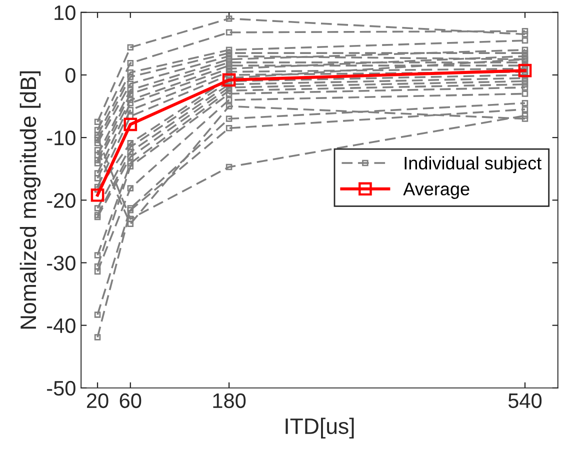 Image resolution: width=571 pixels, height=458 pixels. What do you see at coordinates (61, 388) in the screenshot?
I see `y-tick-label: -50` at bounding box center [61, 388].